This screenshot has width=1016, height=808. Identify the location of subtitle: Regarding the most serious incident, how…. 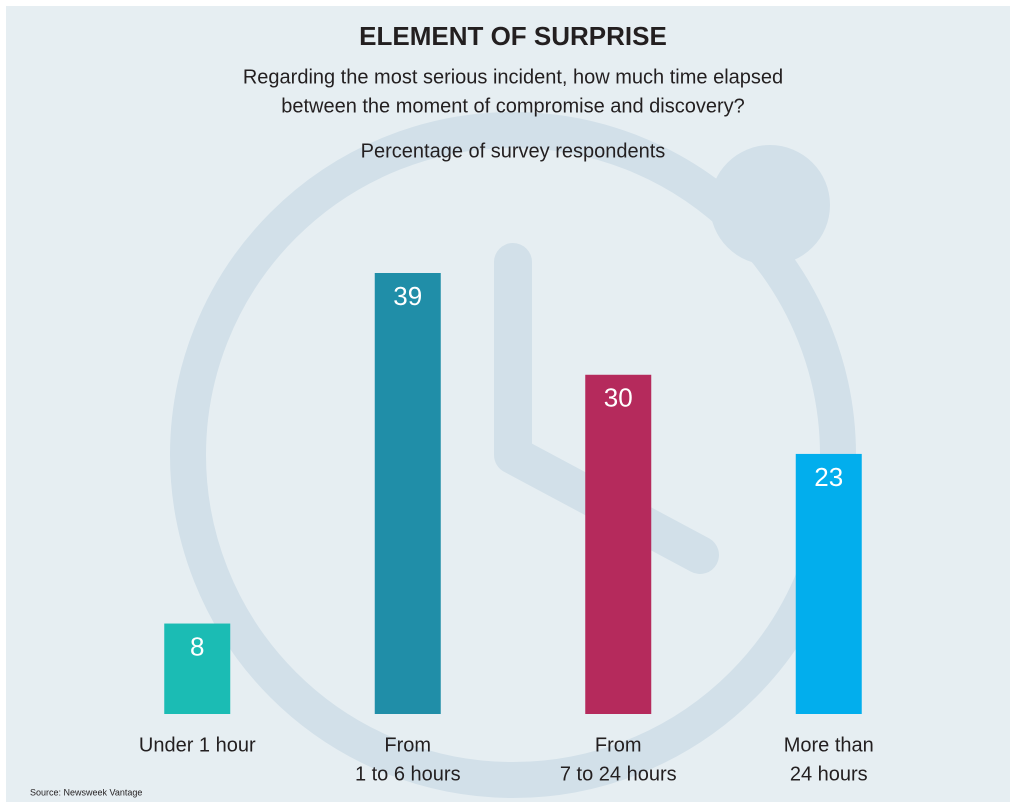
(513, 77).